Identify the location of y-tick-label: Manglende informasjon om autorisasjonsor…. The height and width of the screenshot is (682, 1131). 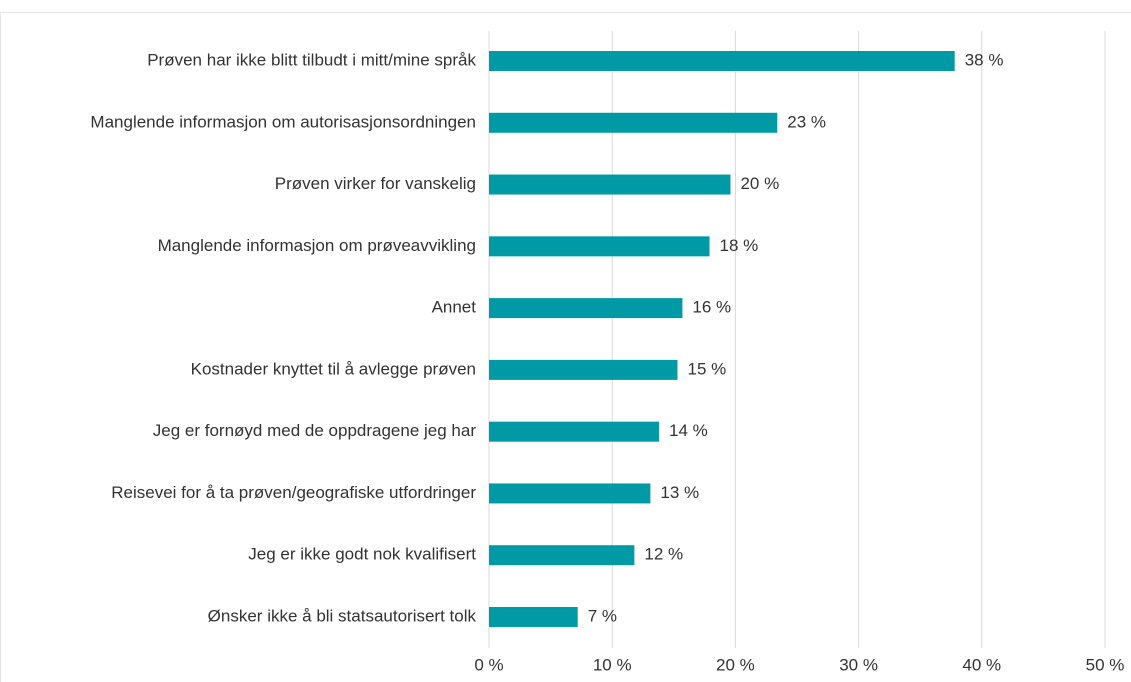
(283, 121).